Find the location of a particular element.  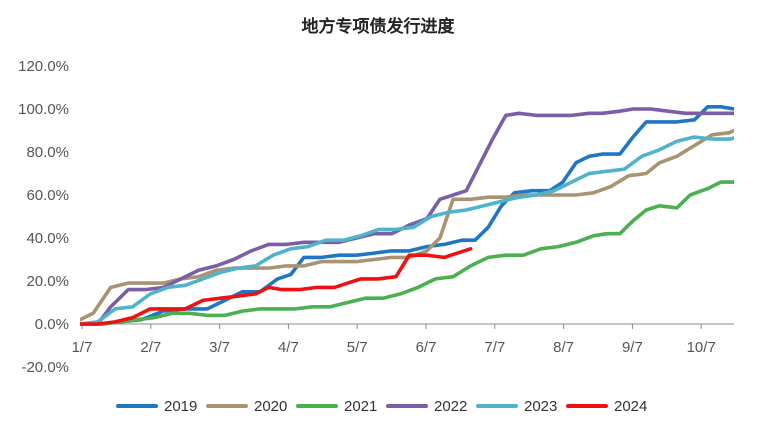

legend-label-2022: 2022 is located at coordinates (450, 406).